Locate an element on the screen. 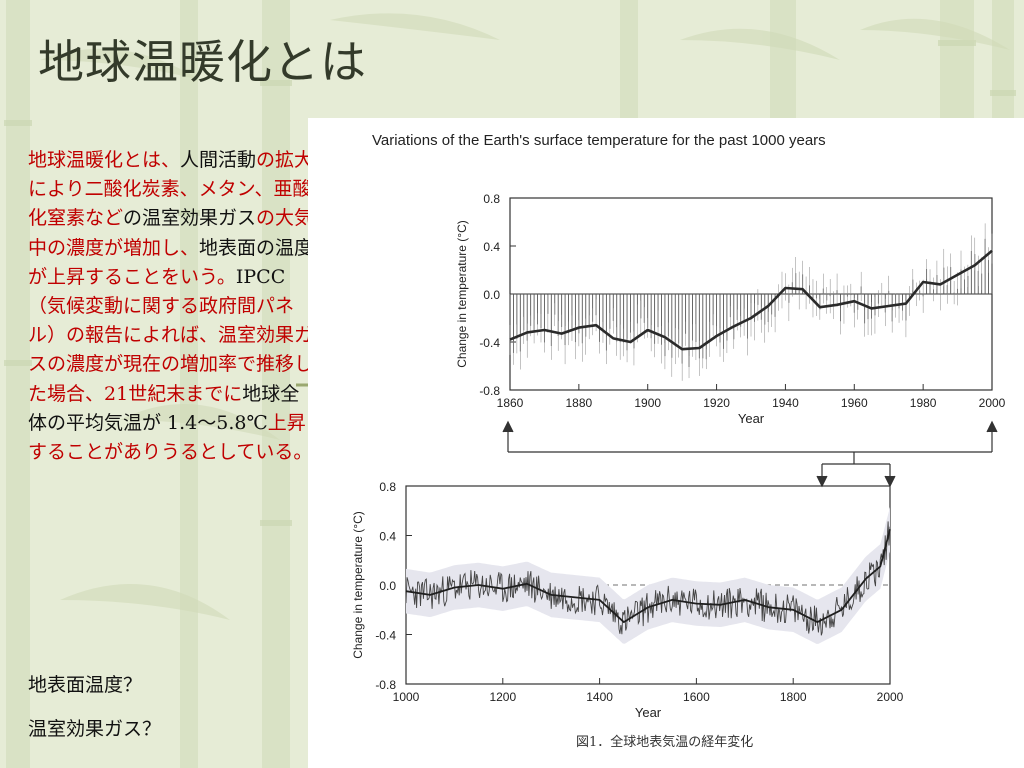  x-tick-label: 1200 is located at coordinates (502, 697).